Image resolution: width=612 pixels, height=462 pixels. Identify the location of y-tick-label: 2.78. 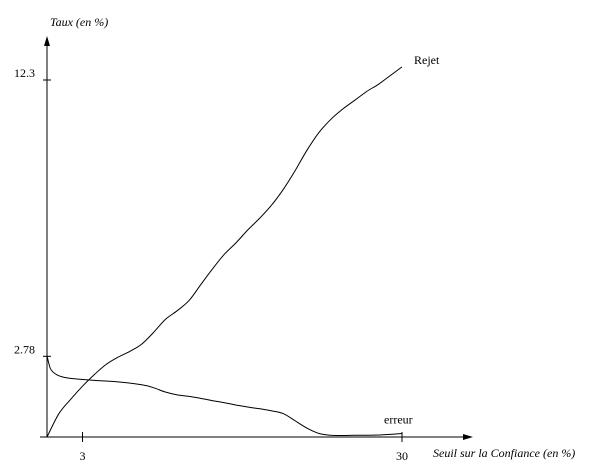
(24, 349).